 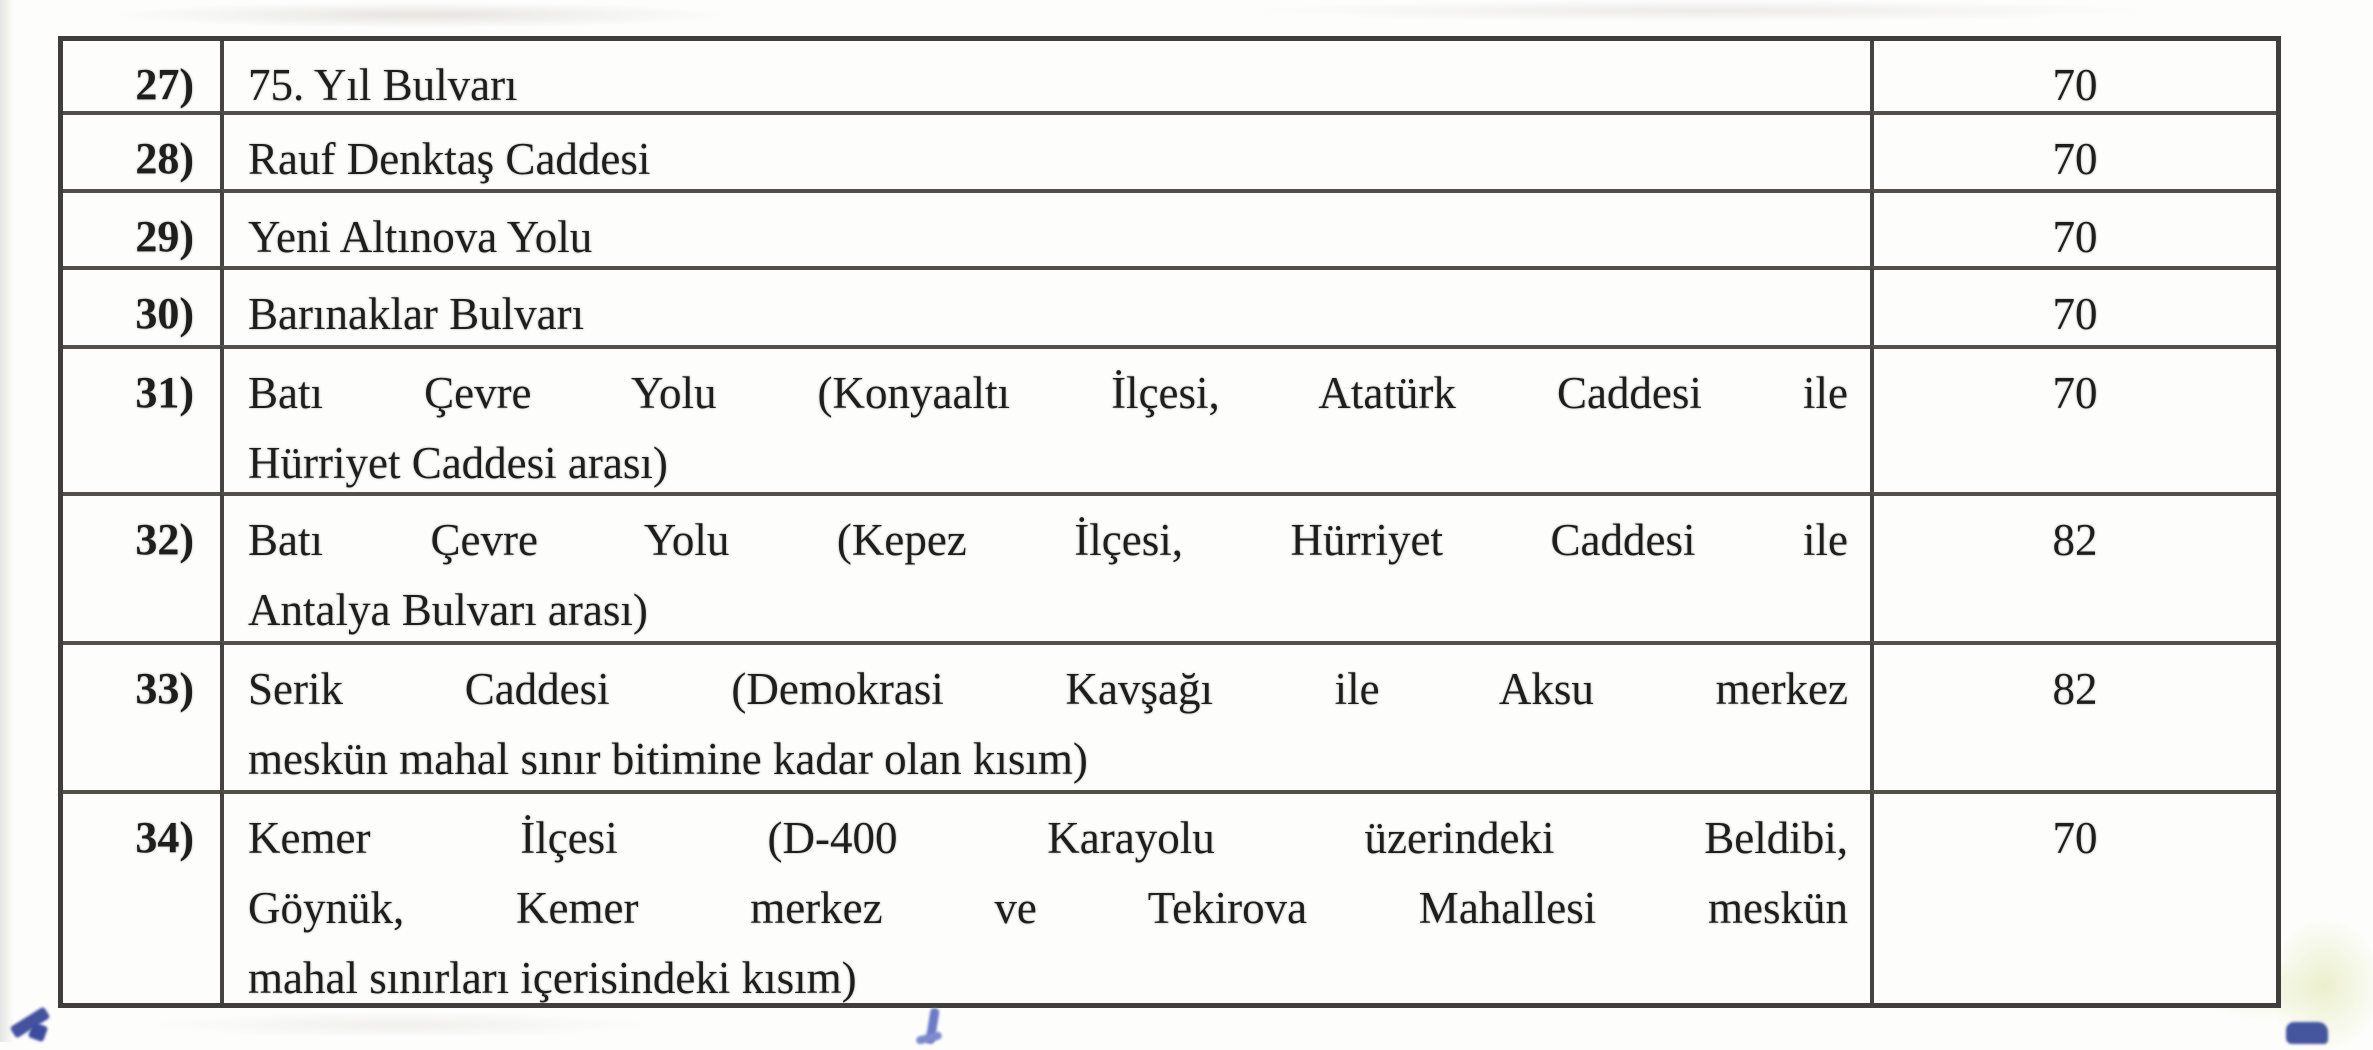 I want to click on row-number-cell: 34), so click(x=141, y=896).